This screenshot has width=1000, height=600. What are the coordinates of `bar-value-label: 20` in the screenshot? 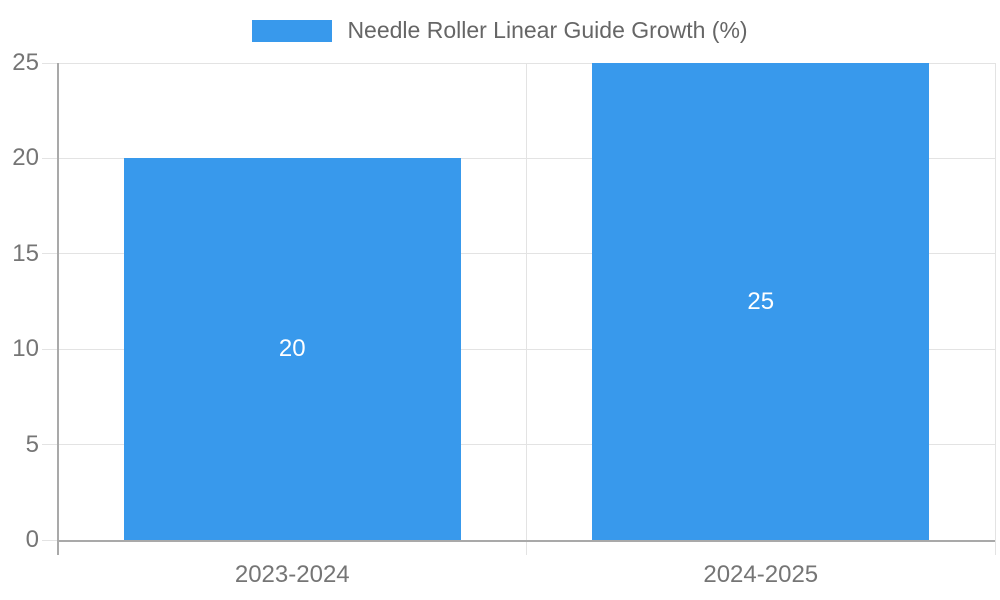 It's located at (292, 349).